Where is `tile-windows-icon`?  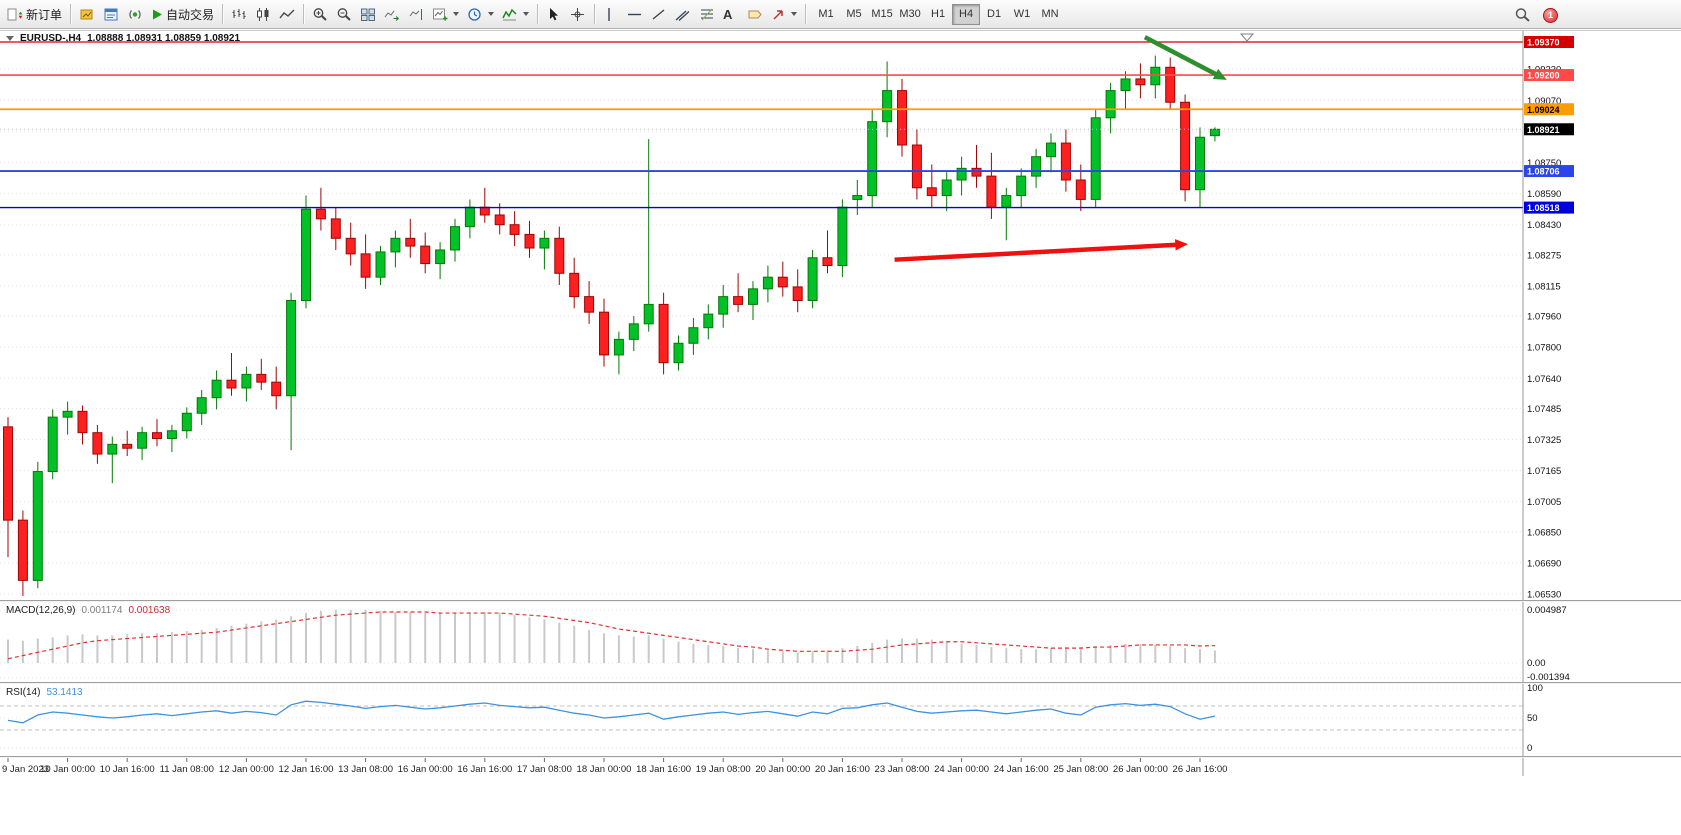 tile-windows-icon is located at coordinates (368, 14).